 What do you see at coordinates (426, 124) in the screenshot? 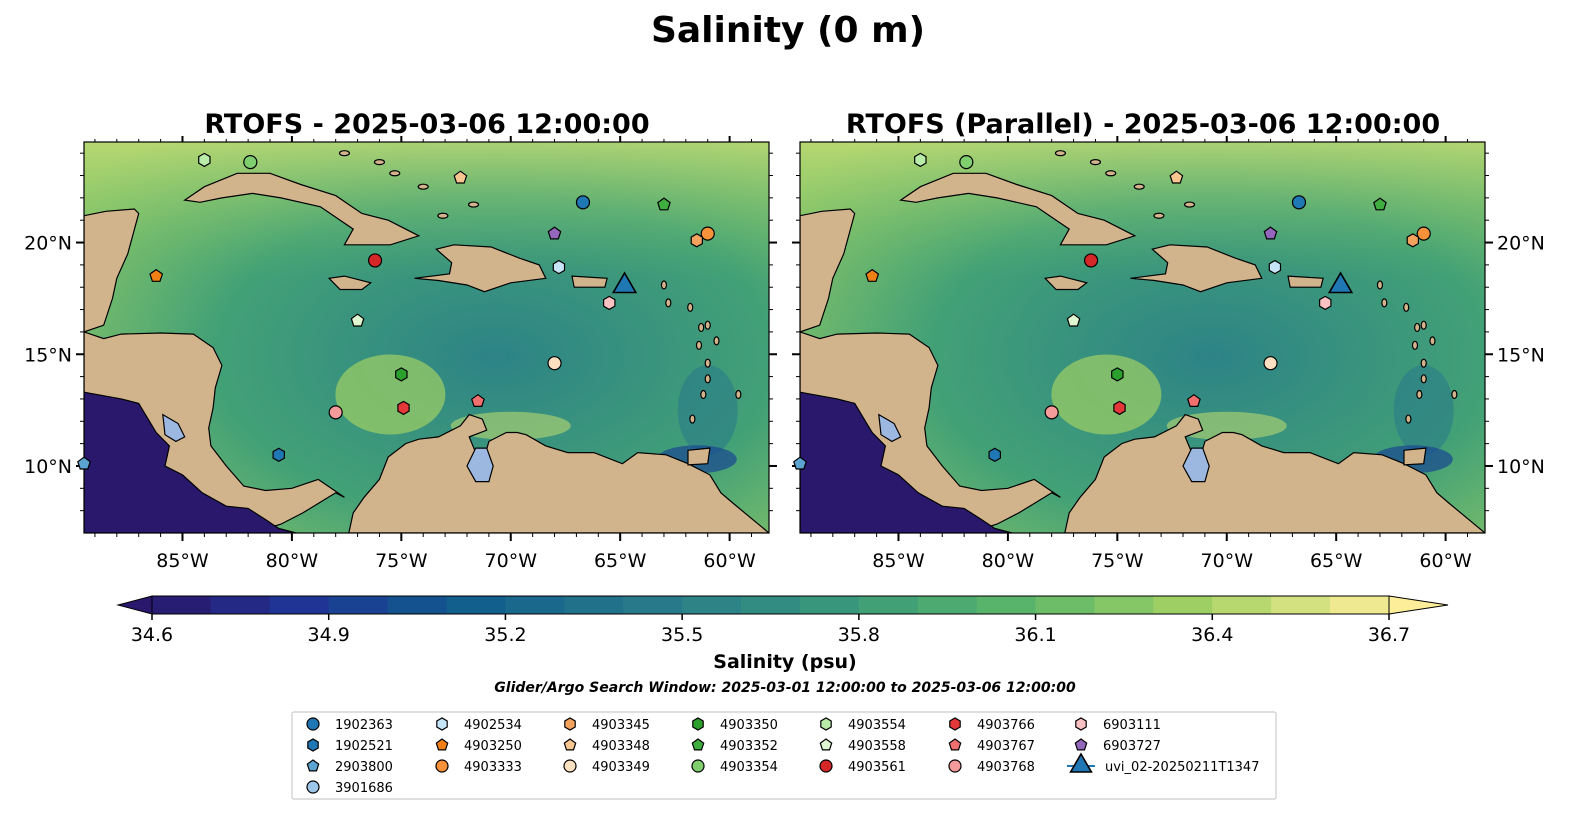
I see `panel-title-rtofs: RTOFS - 2025-03-06 12:00:00` at bounding box center [426, 124].